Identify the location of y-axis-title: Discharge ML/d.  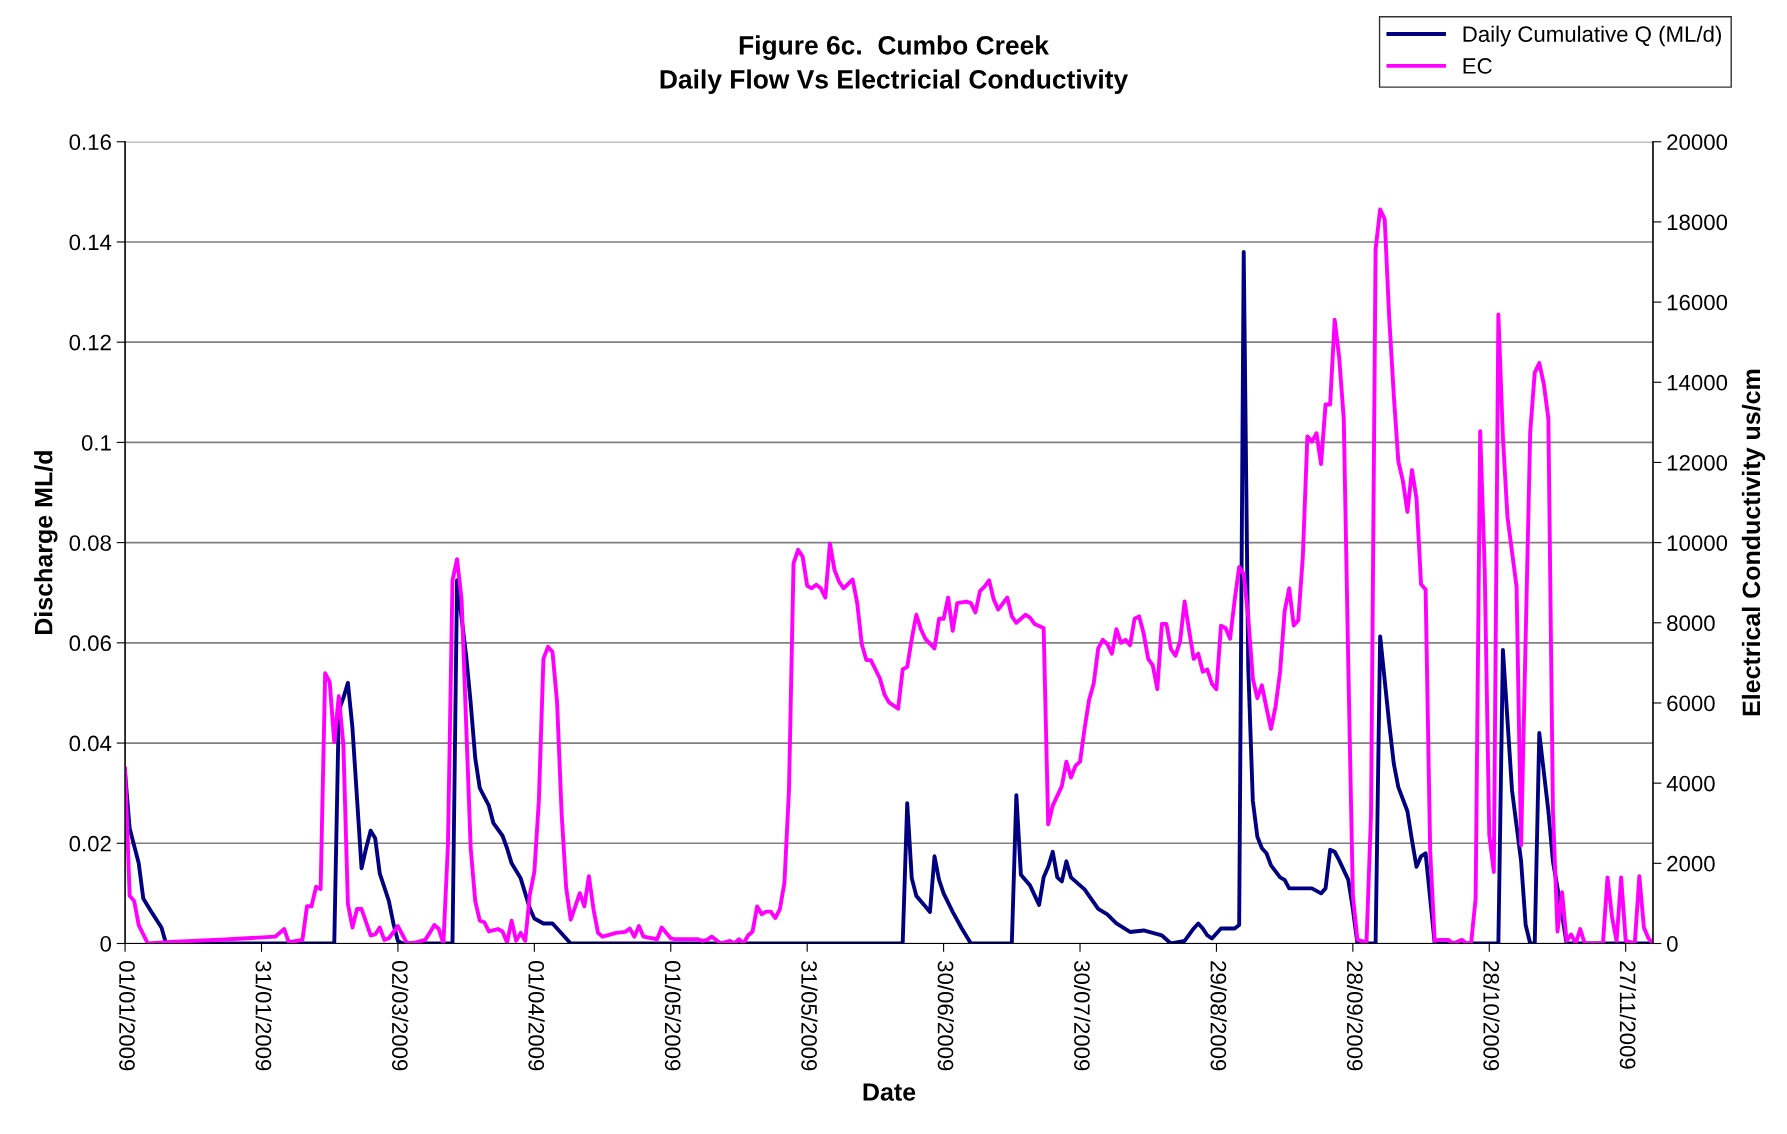
(46, 543).